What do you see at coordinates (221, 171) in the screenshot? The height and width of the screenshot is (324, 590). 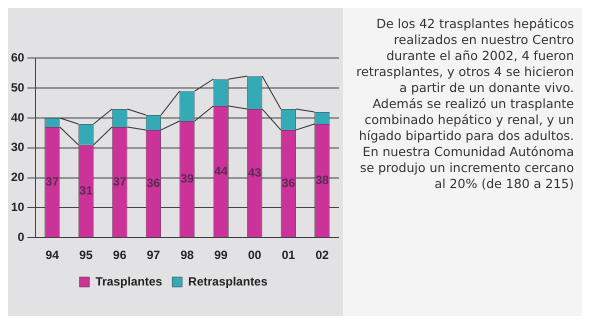 I see `data-label: 44` at bounding box center [221, 171].